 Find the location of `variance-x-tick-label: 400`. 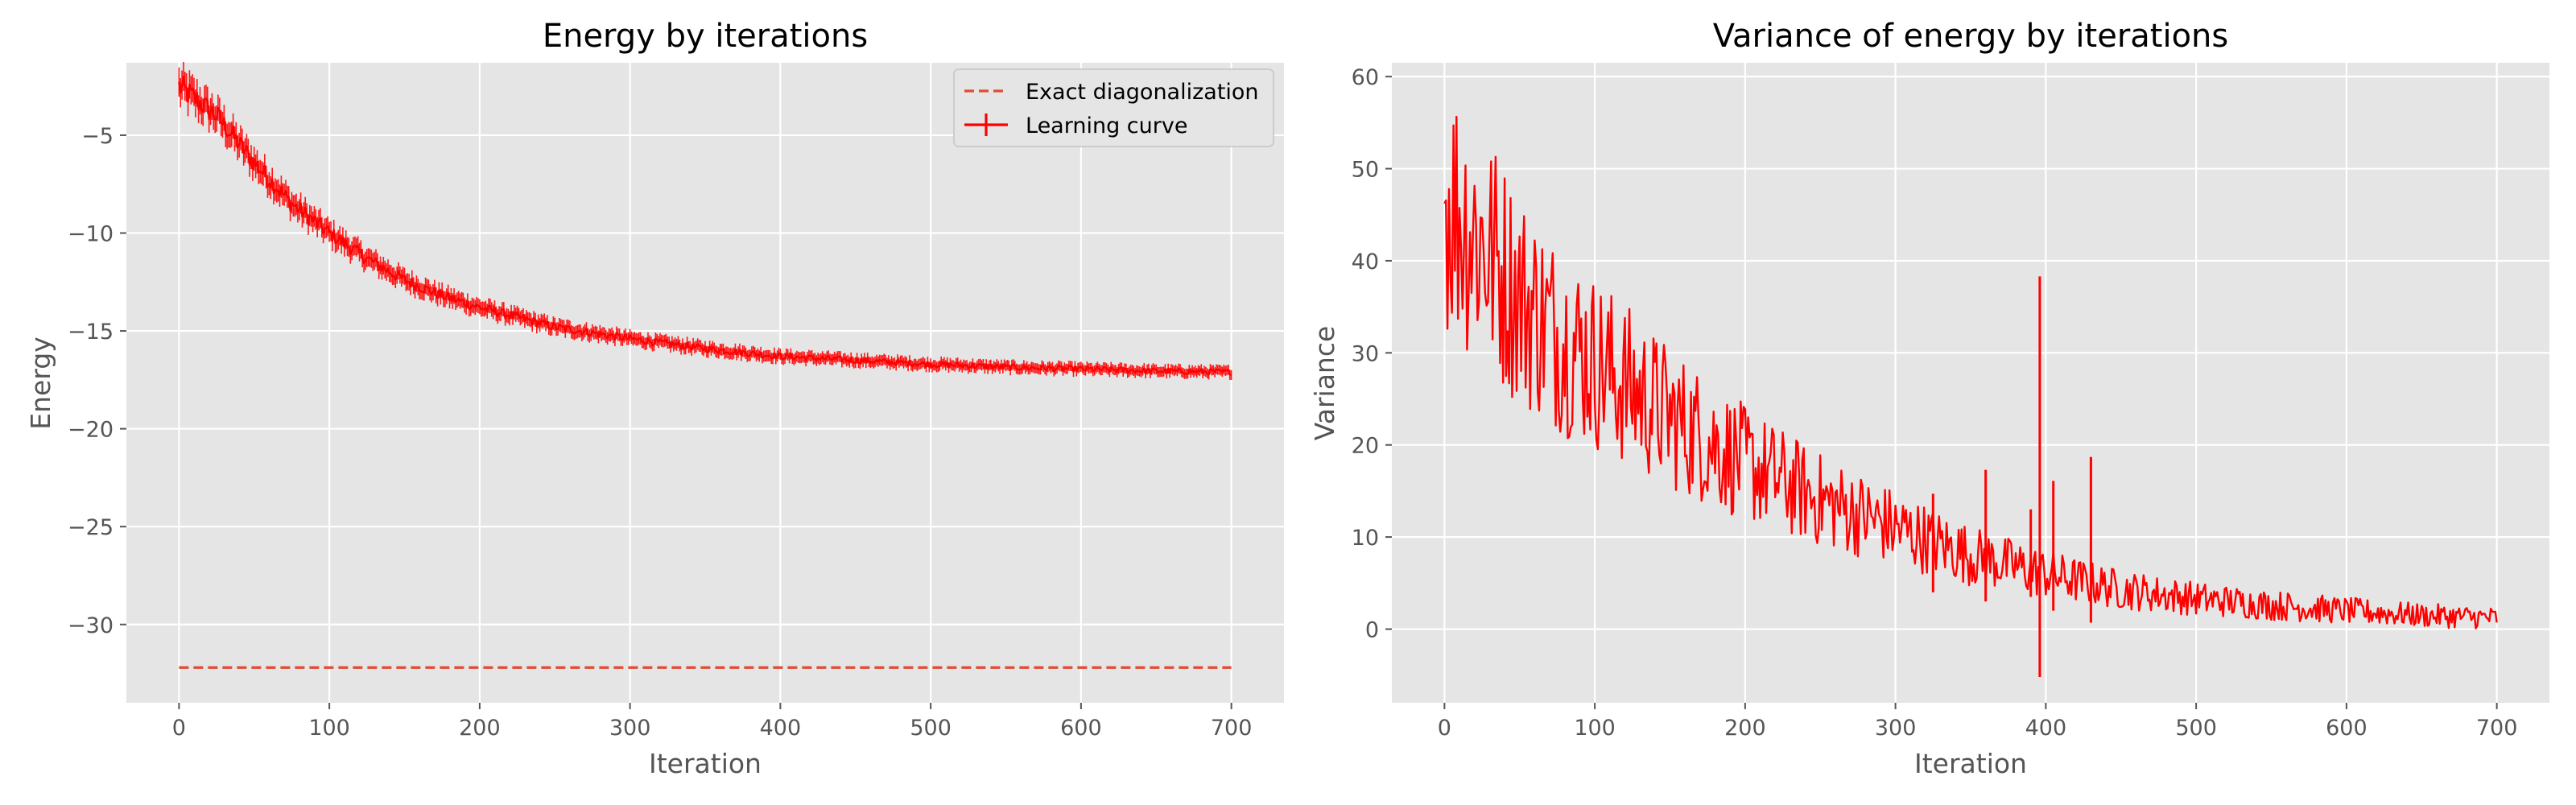

variance-x-tick-label: 400 is located at coordinates (2046, 728).